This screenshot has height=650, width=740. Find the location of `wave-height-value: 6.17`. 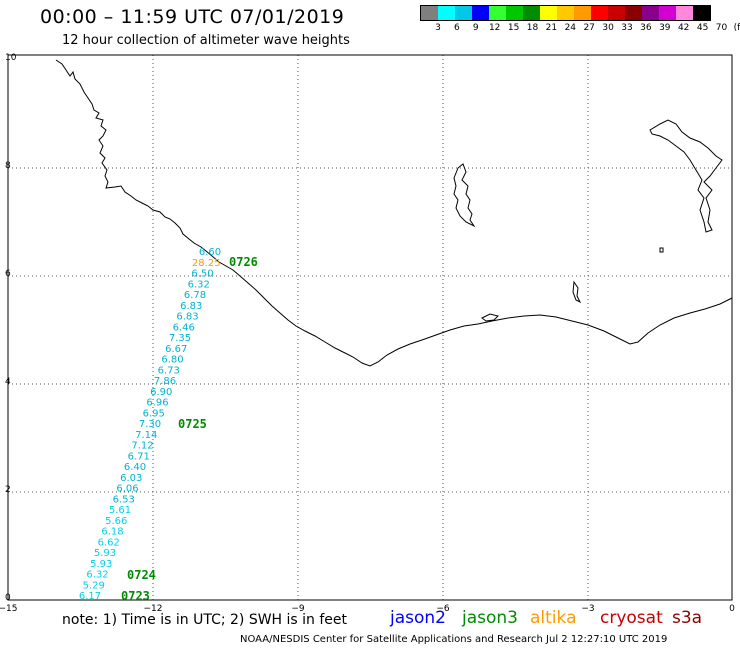

wave-height-value: 6.17 is located at coordinates (90, 596).